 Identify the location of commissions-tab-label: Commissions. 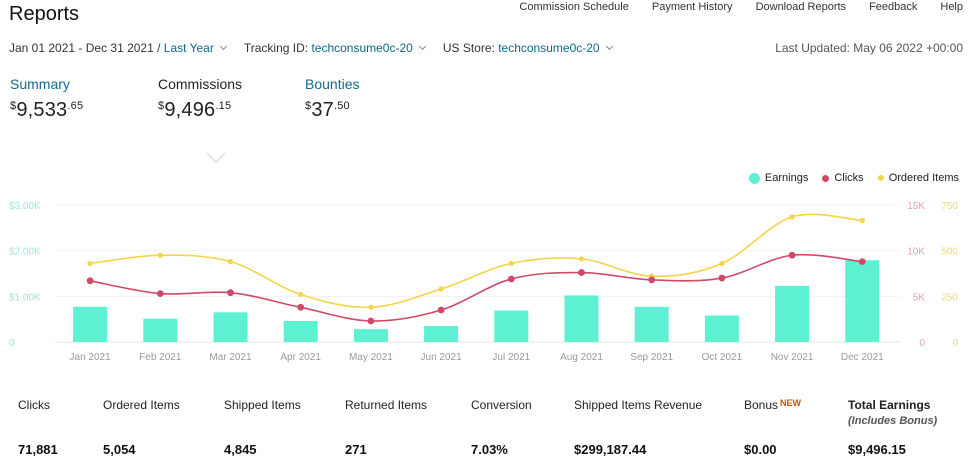
(200, 84).